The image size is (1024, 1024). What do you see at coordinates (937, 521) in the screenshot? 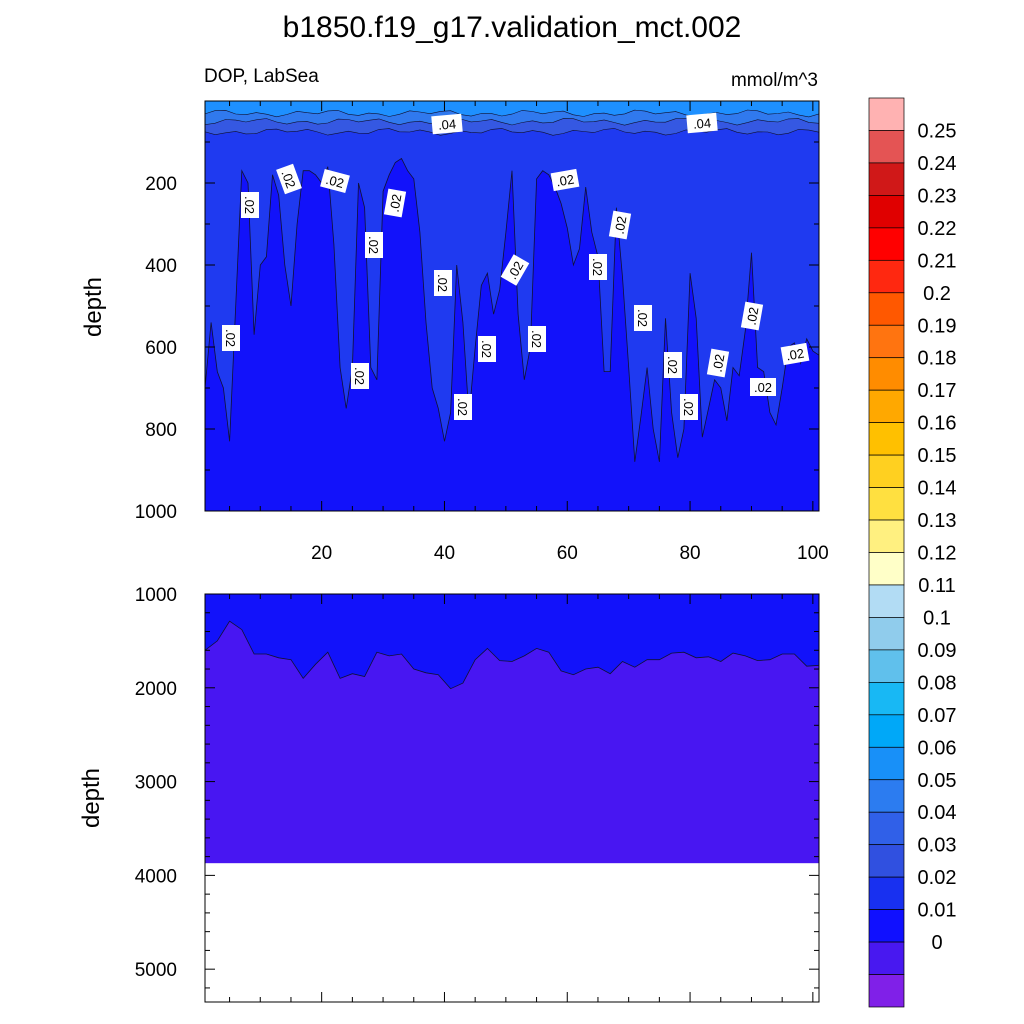
I see `colorbar-label: 0.13` at bounding box center [937, 521].